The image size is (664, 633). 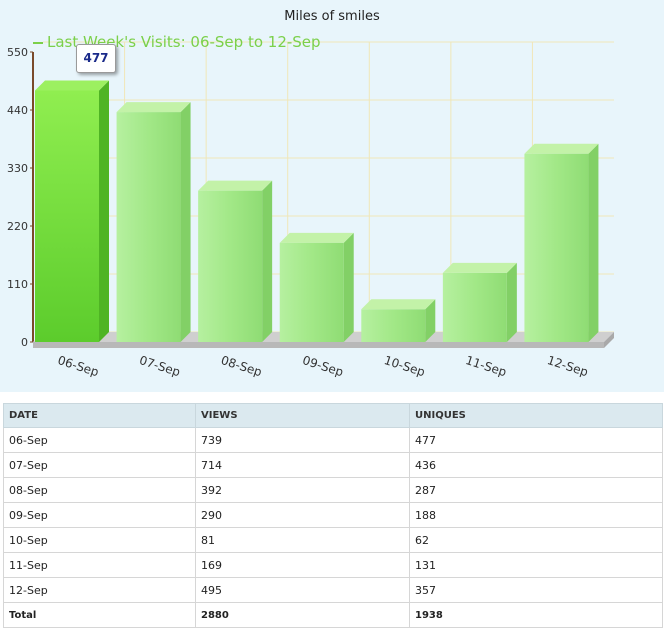 What do you see at coordinates (536, 415) in the screenshot?
I see `column-header-uniques: UNIQUES` at bounding box center [536, 415].